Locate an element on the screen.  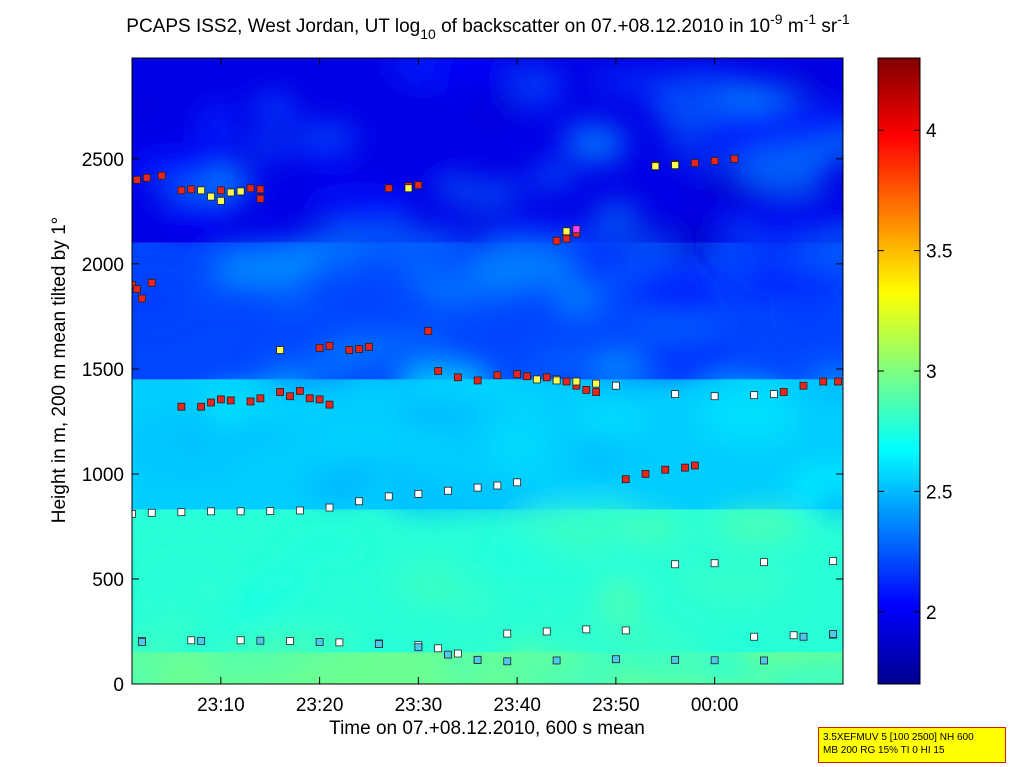
y-tick-label: 1500 is located at coordinates (103, 370).